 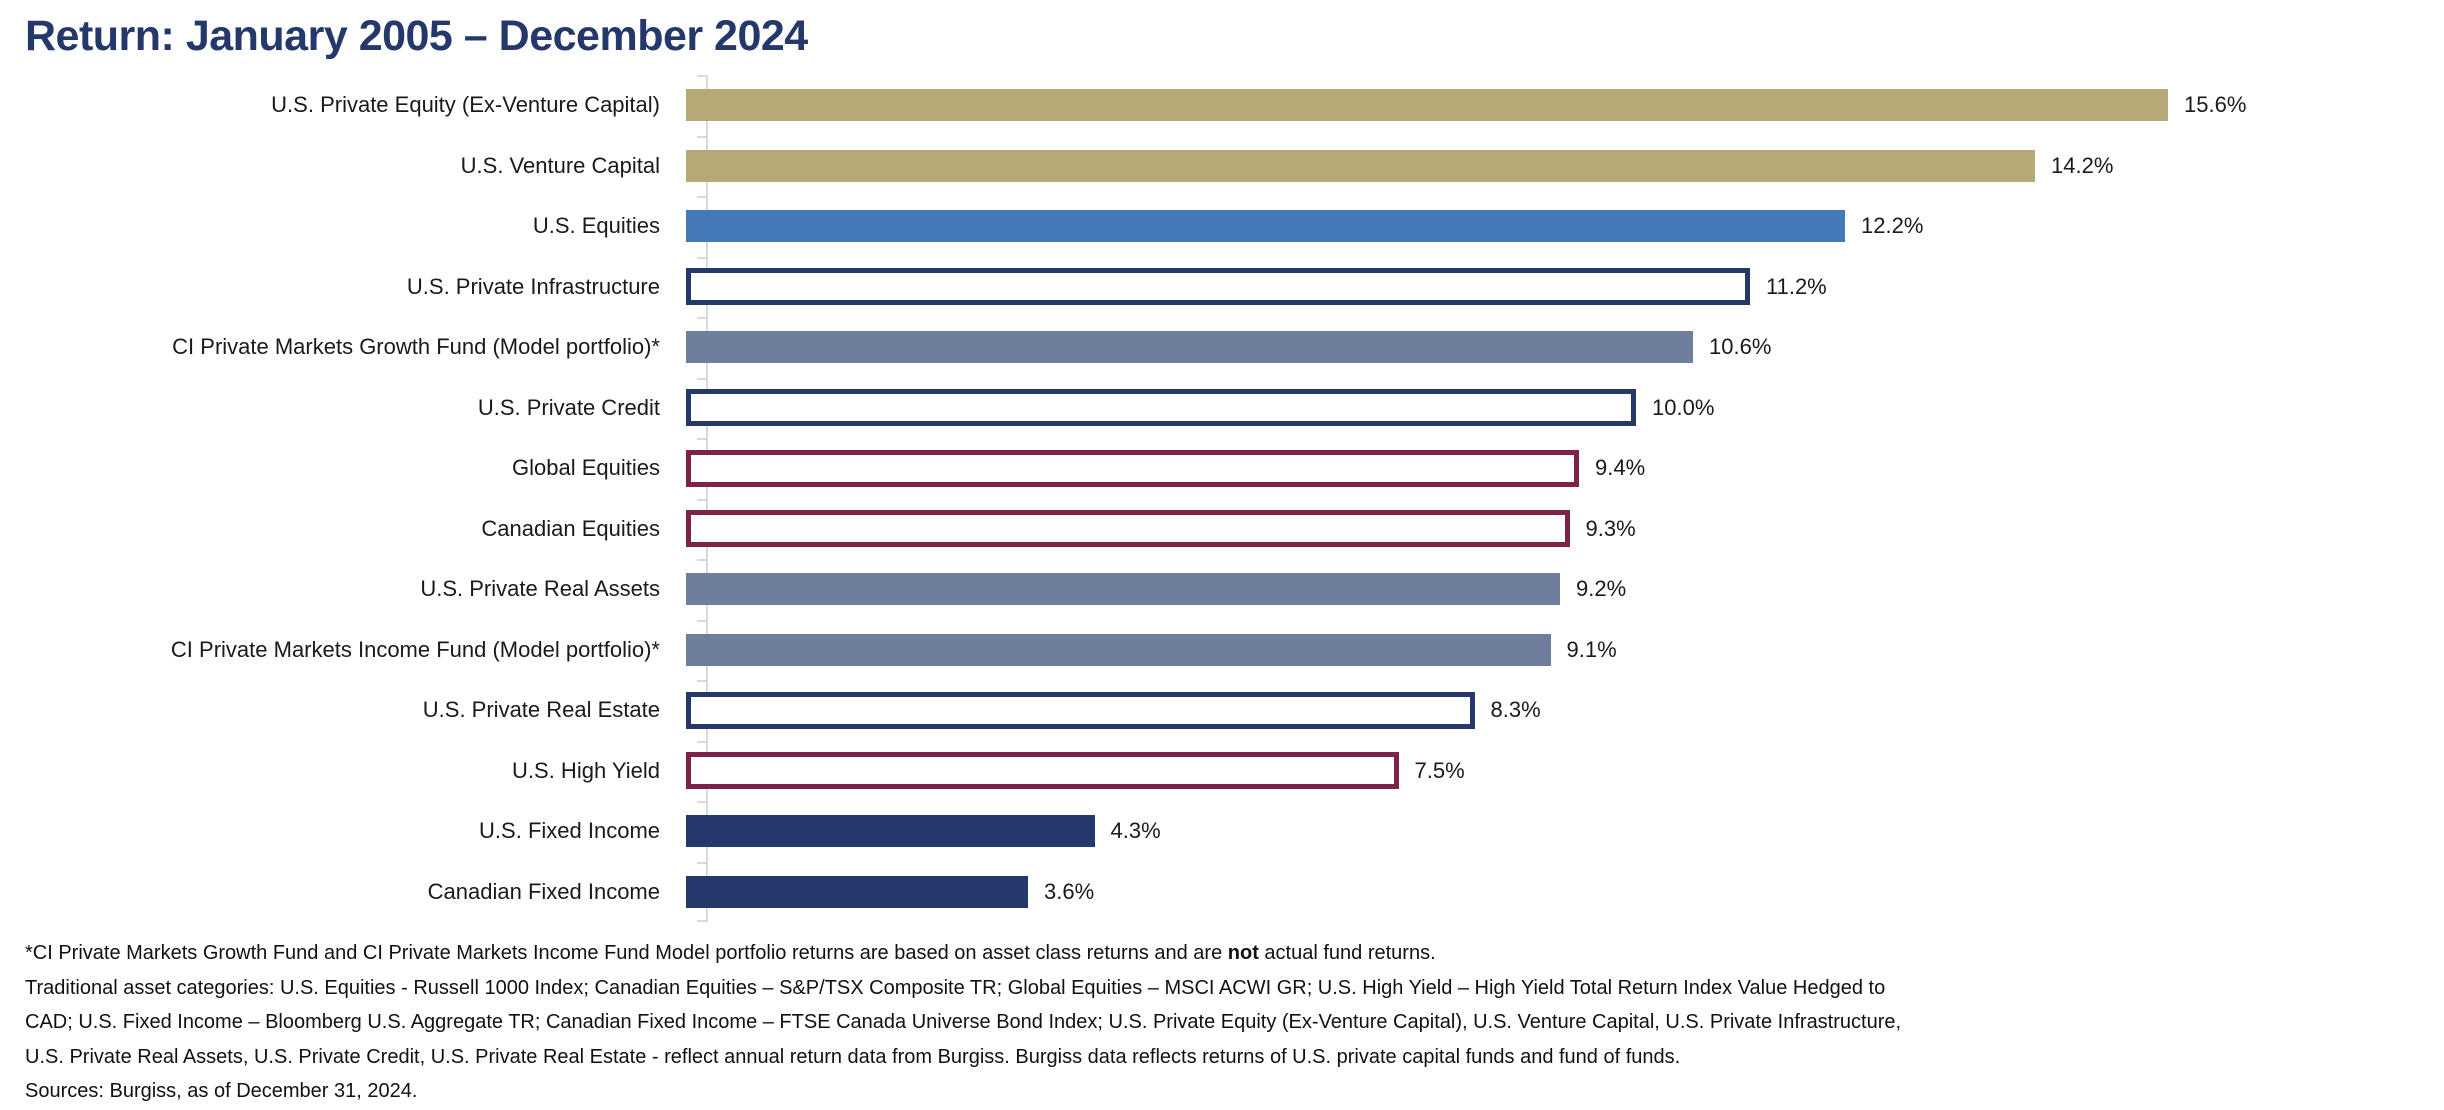 I want to click on chart-row: U.S. Private Infrastructure 11.2%, so click(x=1222, y=287).